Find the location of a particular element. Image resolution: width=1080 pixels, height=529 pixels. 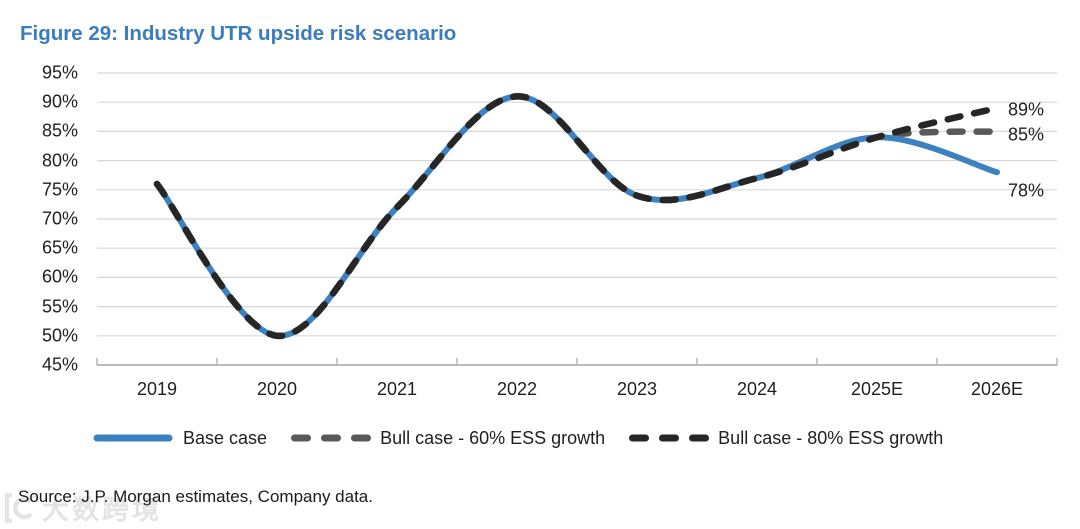

watermark: 大数跨境 is located at coordinates (83, 507).